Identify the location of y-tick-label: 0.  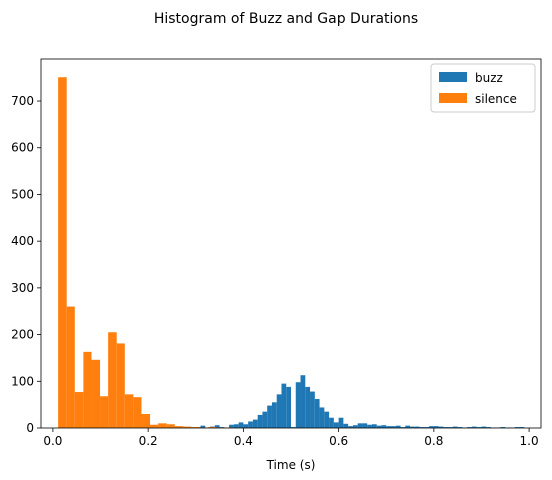
(30, 428).